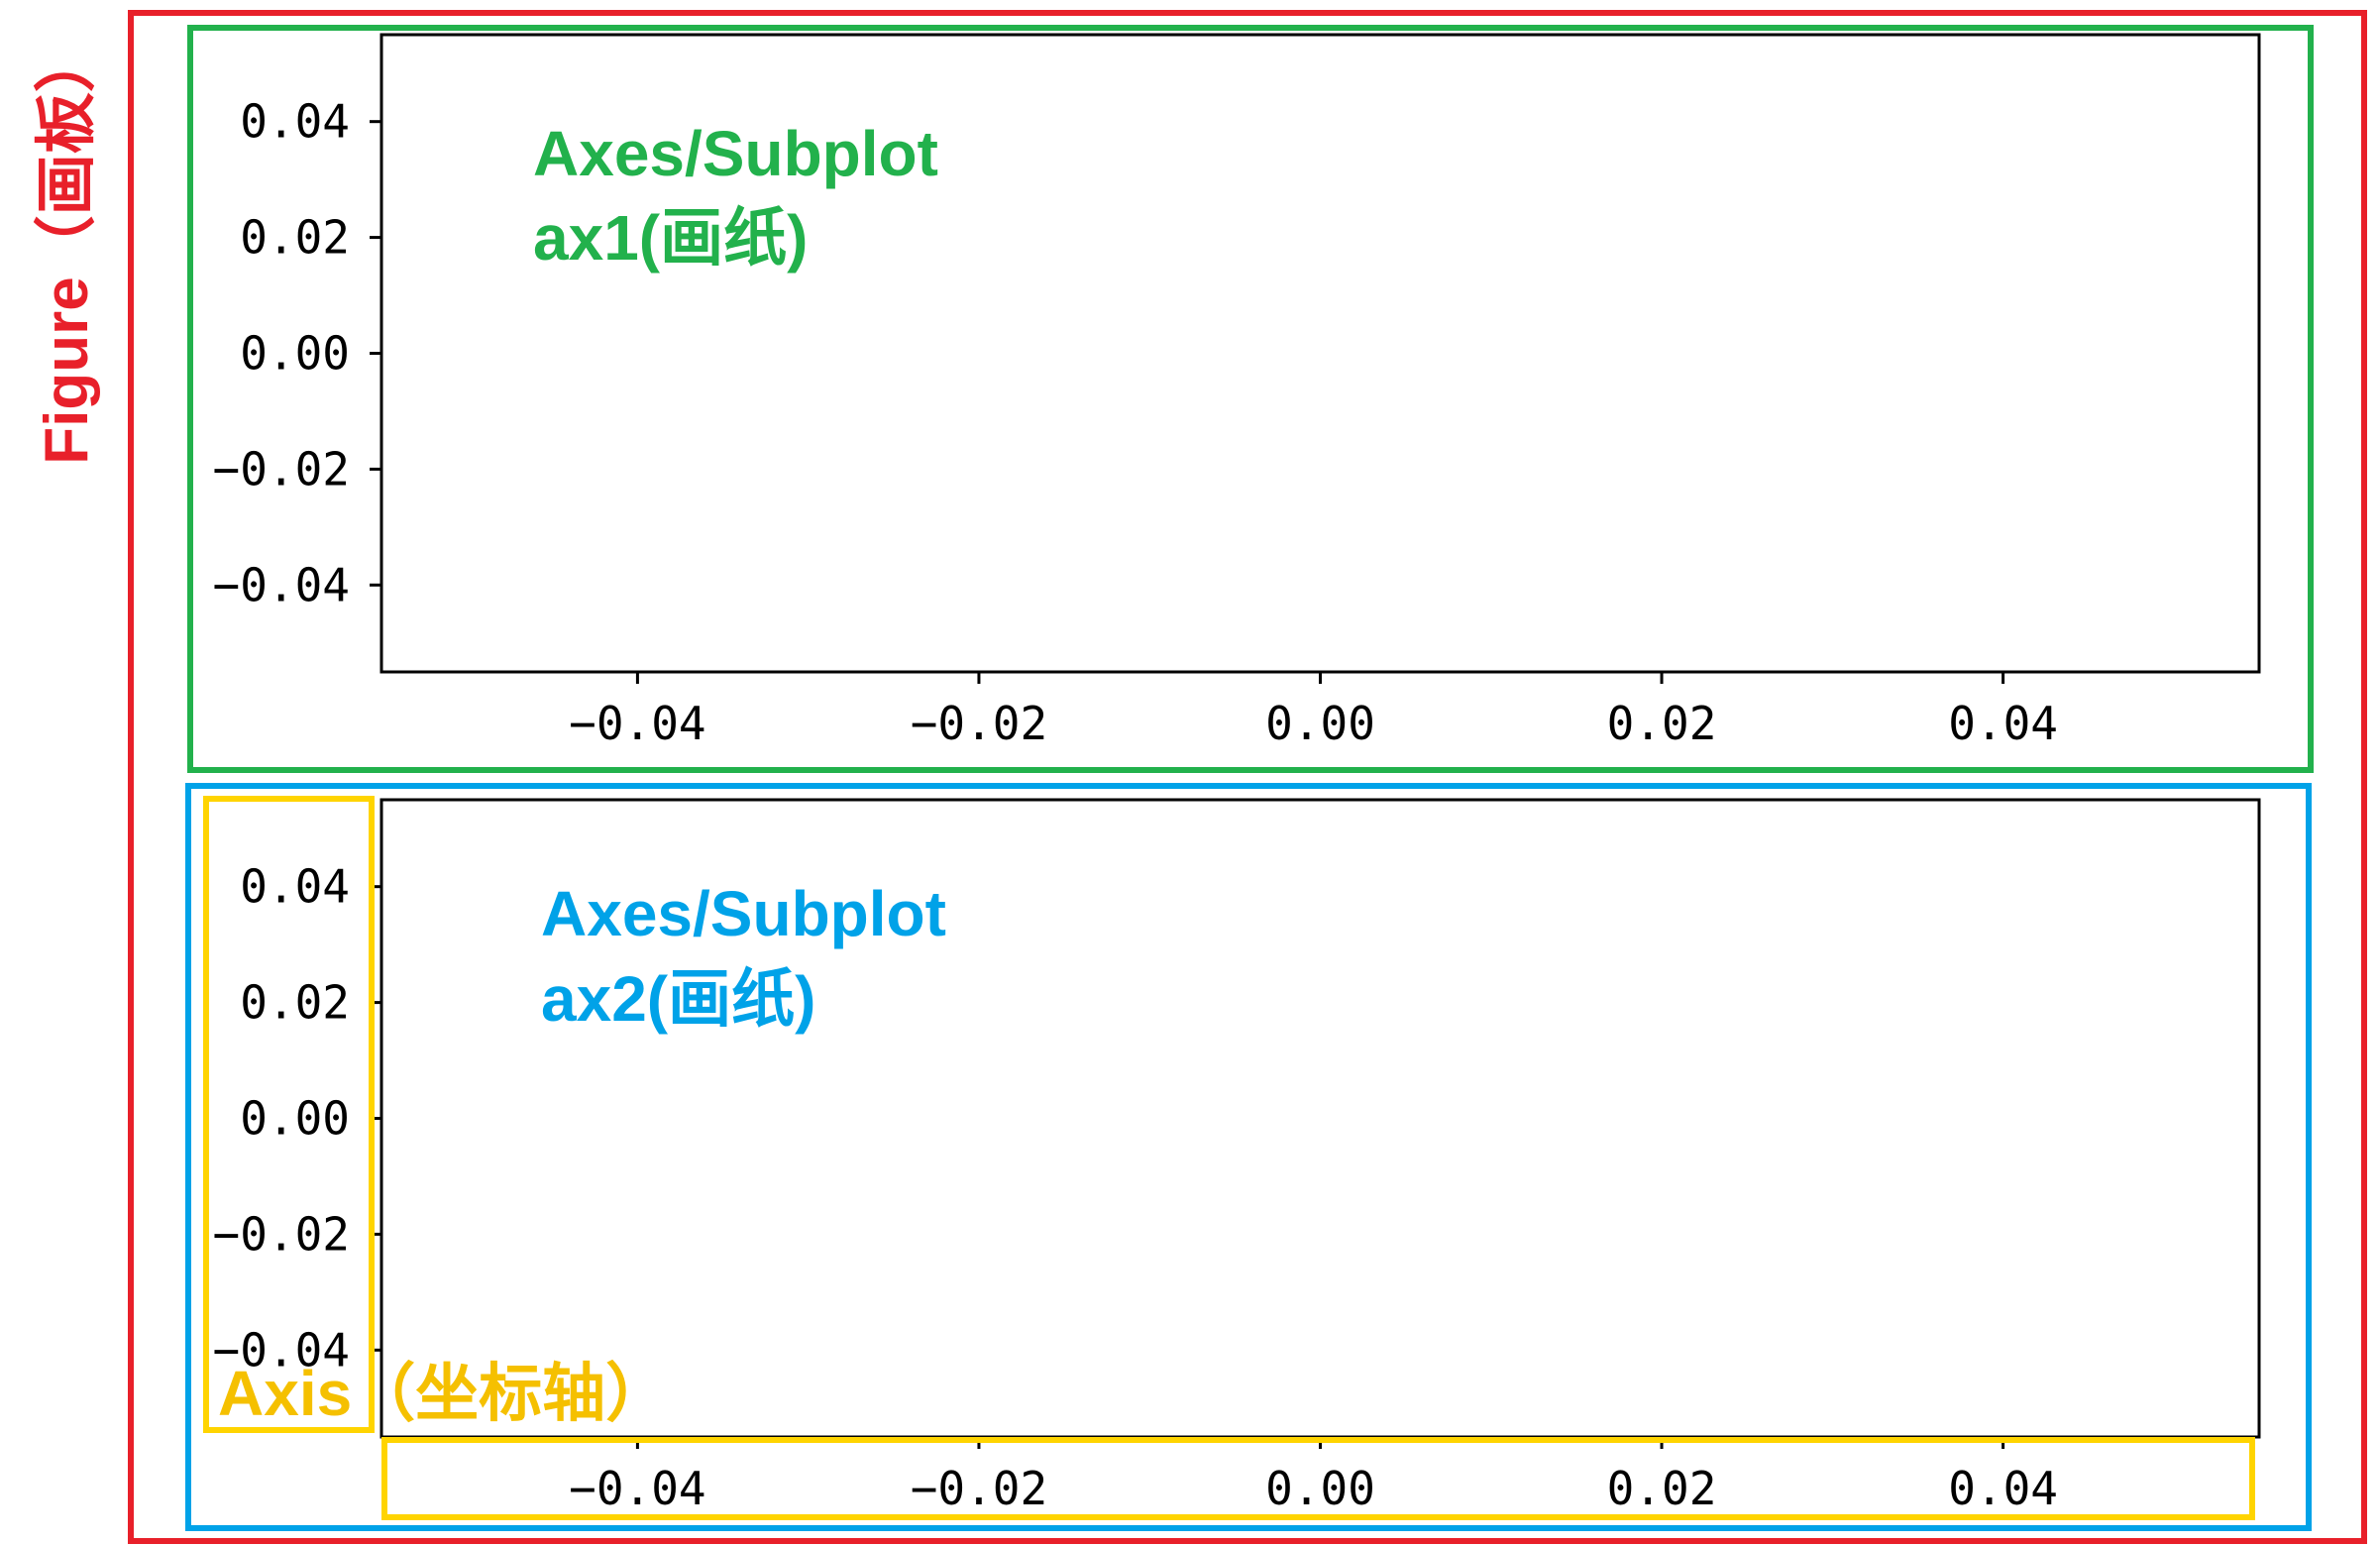 The image size is (2380, 1545). I want to click on y-axis-highlight, so click(289, 1114).